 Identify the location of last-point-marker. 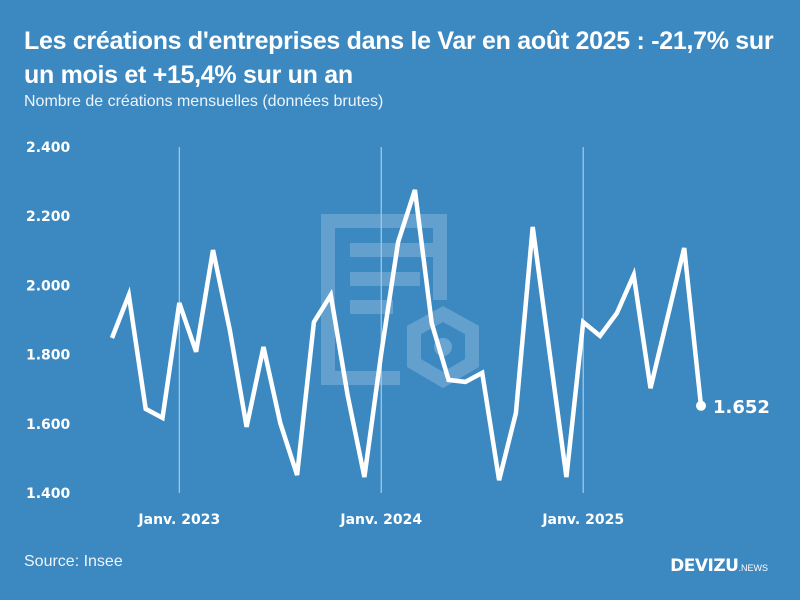
(701, 405).